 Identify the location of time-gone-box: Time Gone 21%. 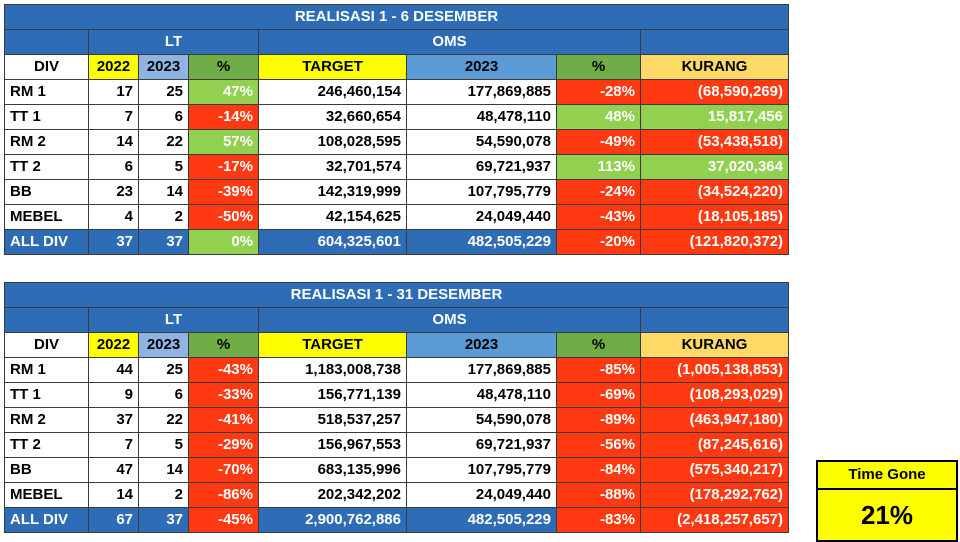
(887, 501).